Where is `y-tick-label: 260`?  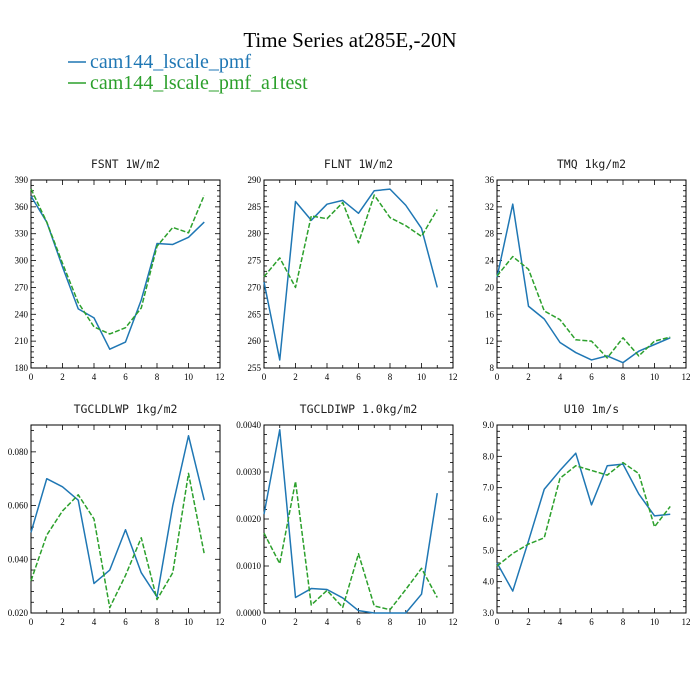 y-tick-label: 260 is located at coordinates (255, 341).